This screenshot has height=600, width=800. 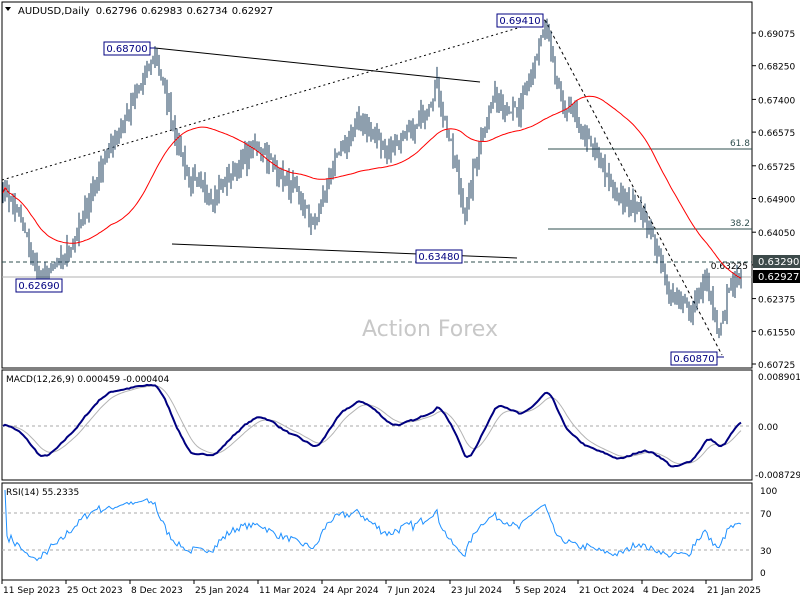 I want to click on date-tick-label: 25 Jan 2024, so click(x=222, y=591).